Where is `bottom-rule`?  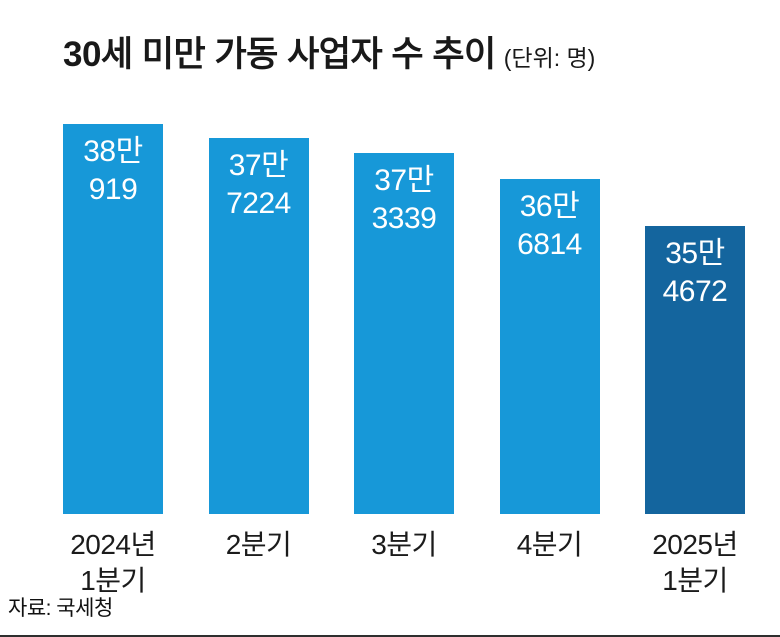
bottom-rule is located at coordinates (390, 636).